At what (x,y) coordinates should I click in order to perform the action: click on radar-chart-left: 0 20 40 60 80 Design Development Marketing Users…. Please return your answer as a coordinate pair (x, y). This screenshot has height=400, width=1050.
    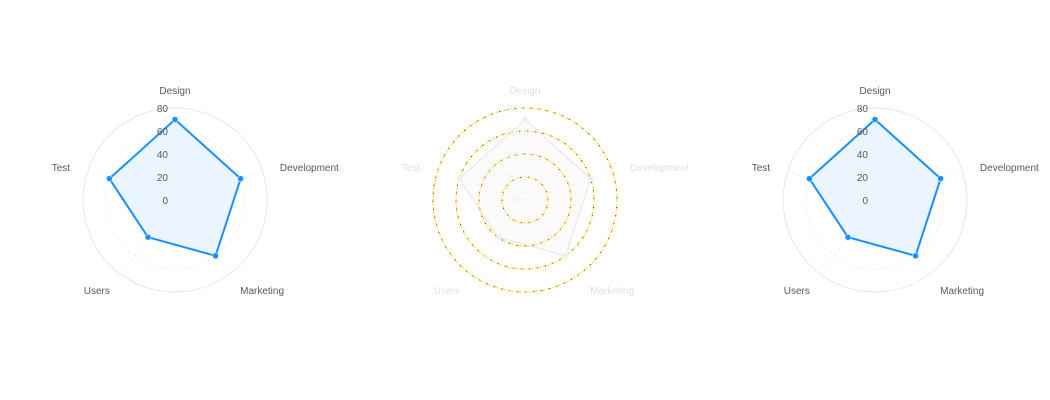
    Looking at the image, I should click on (195, 191).